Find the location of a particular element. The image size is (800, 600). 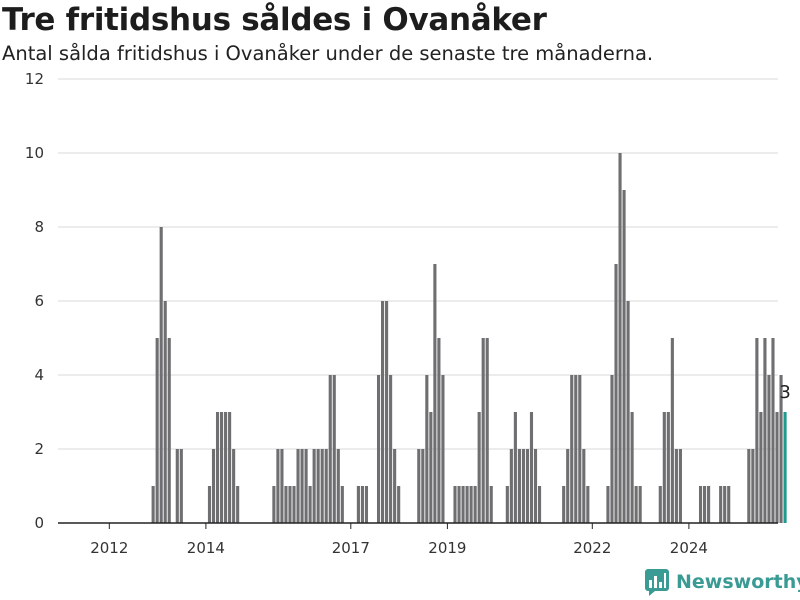

annotations: 3 is located at coordinates (784, 392).